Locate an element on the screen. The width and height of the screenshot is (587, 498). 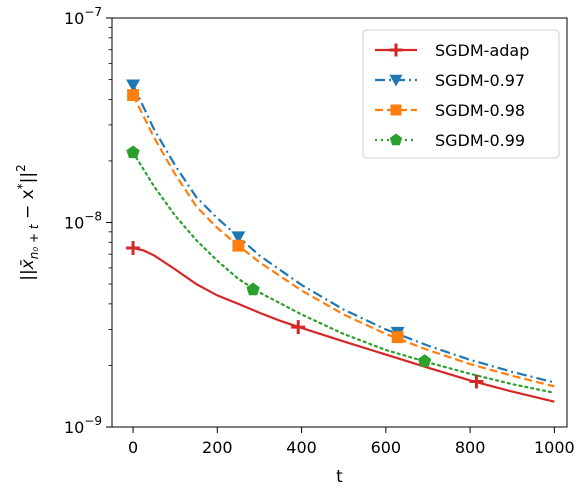
x-tick-label: 1000 is located at coordinates (554, 447).